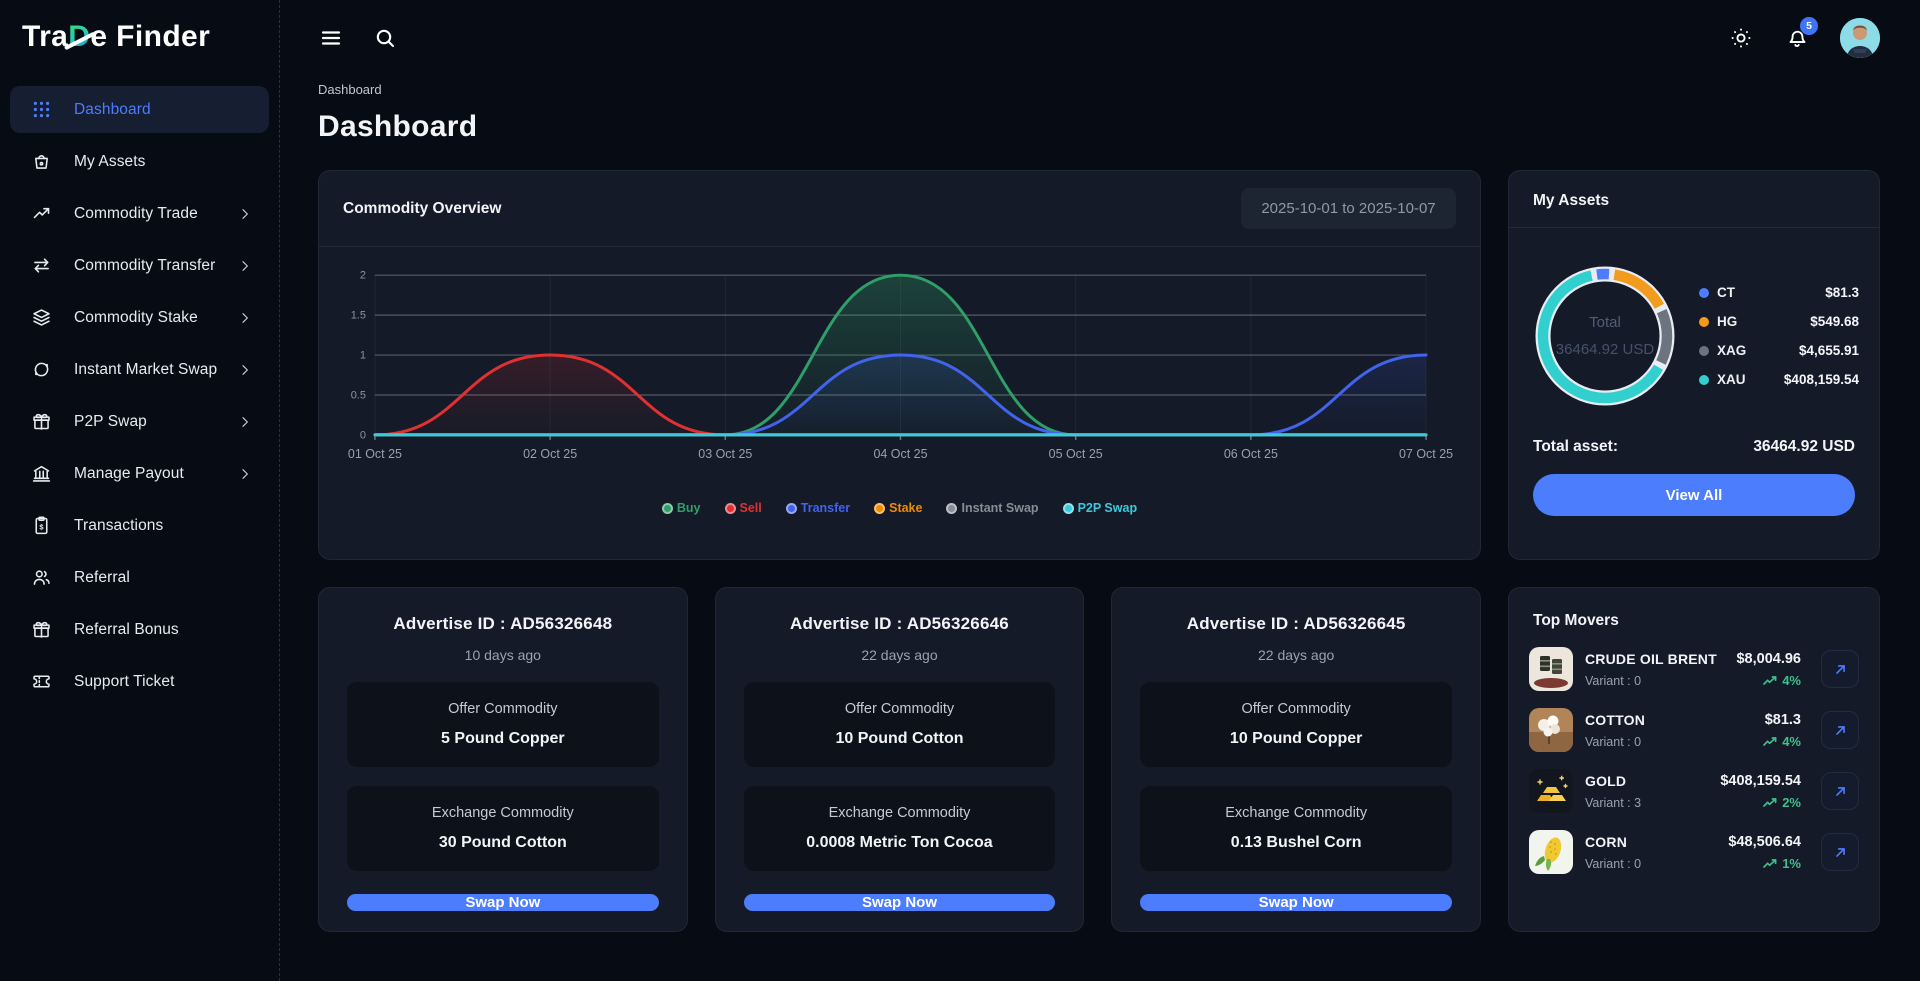  What do you see at coordinates (1791, 741) in the screenshot?
I see `mover-change-percent: 4%` at bounding box center [1791, 741].